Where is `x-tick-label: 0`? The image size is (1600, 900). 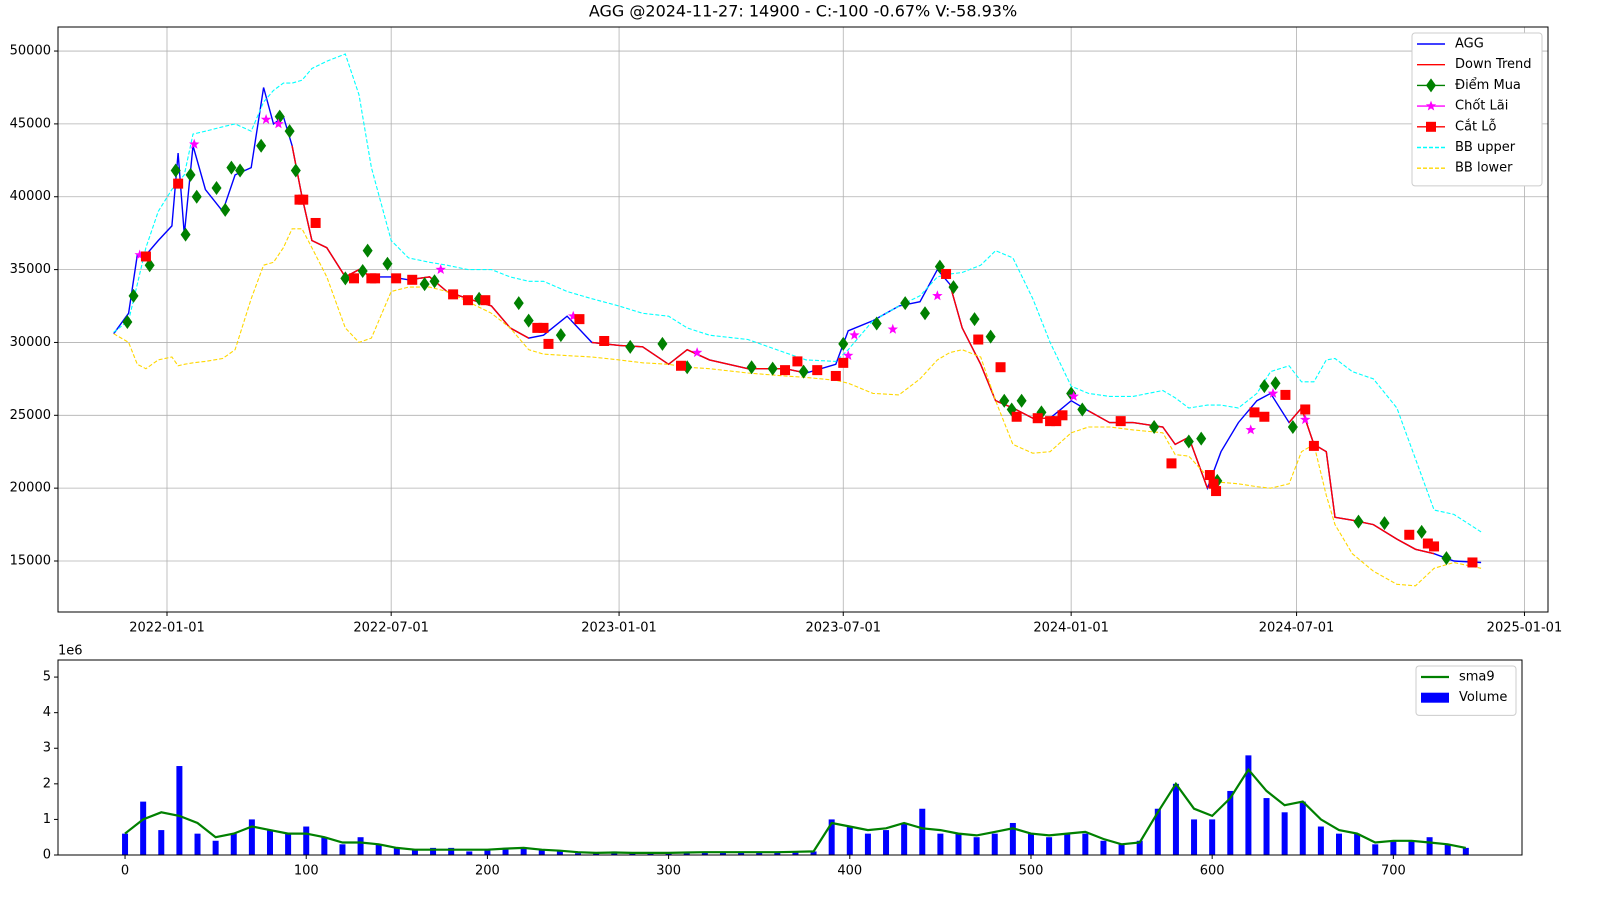
x-tick-label: 0 is located at coordinates (125, 871).